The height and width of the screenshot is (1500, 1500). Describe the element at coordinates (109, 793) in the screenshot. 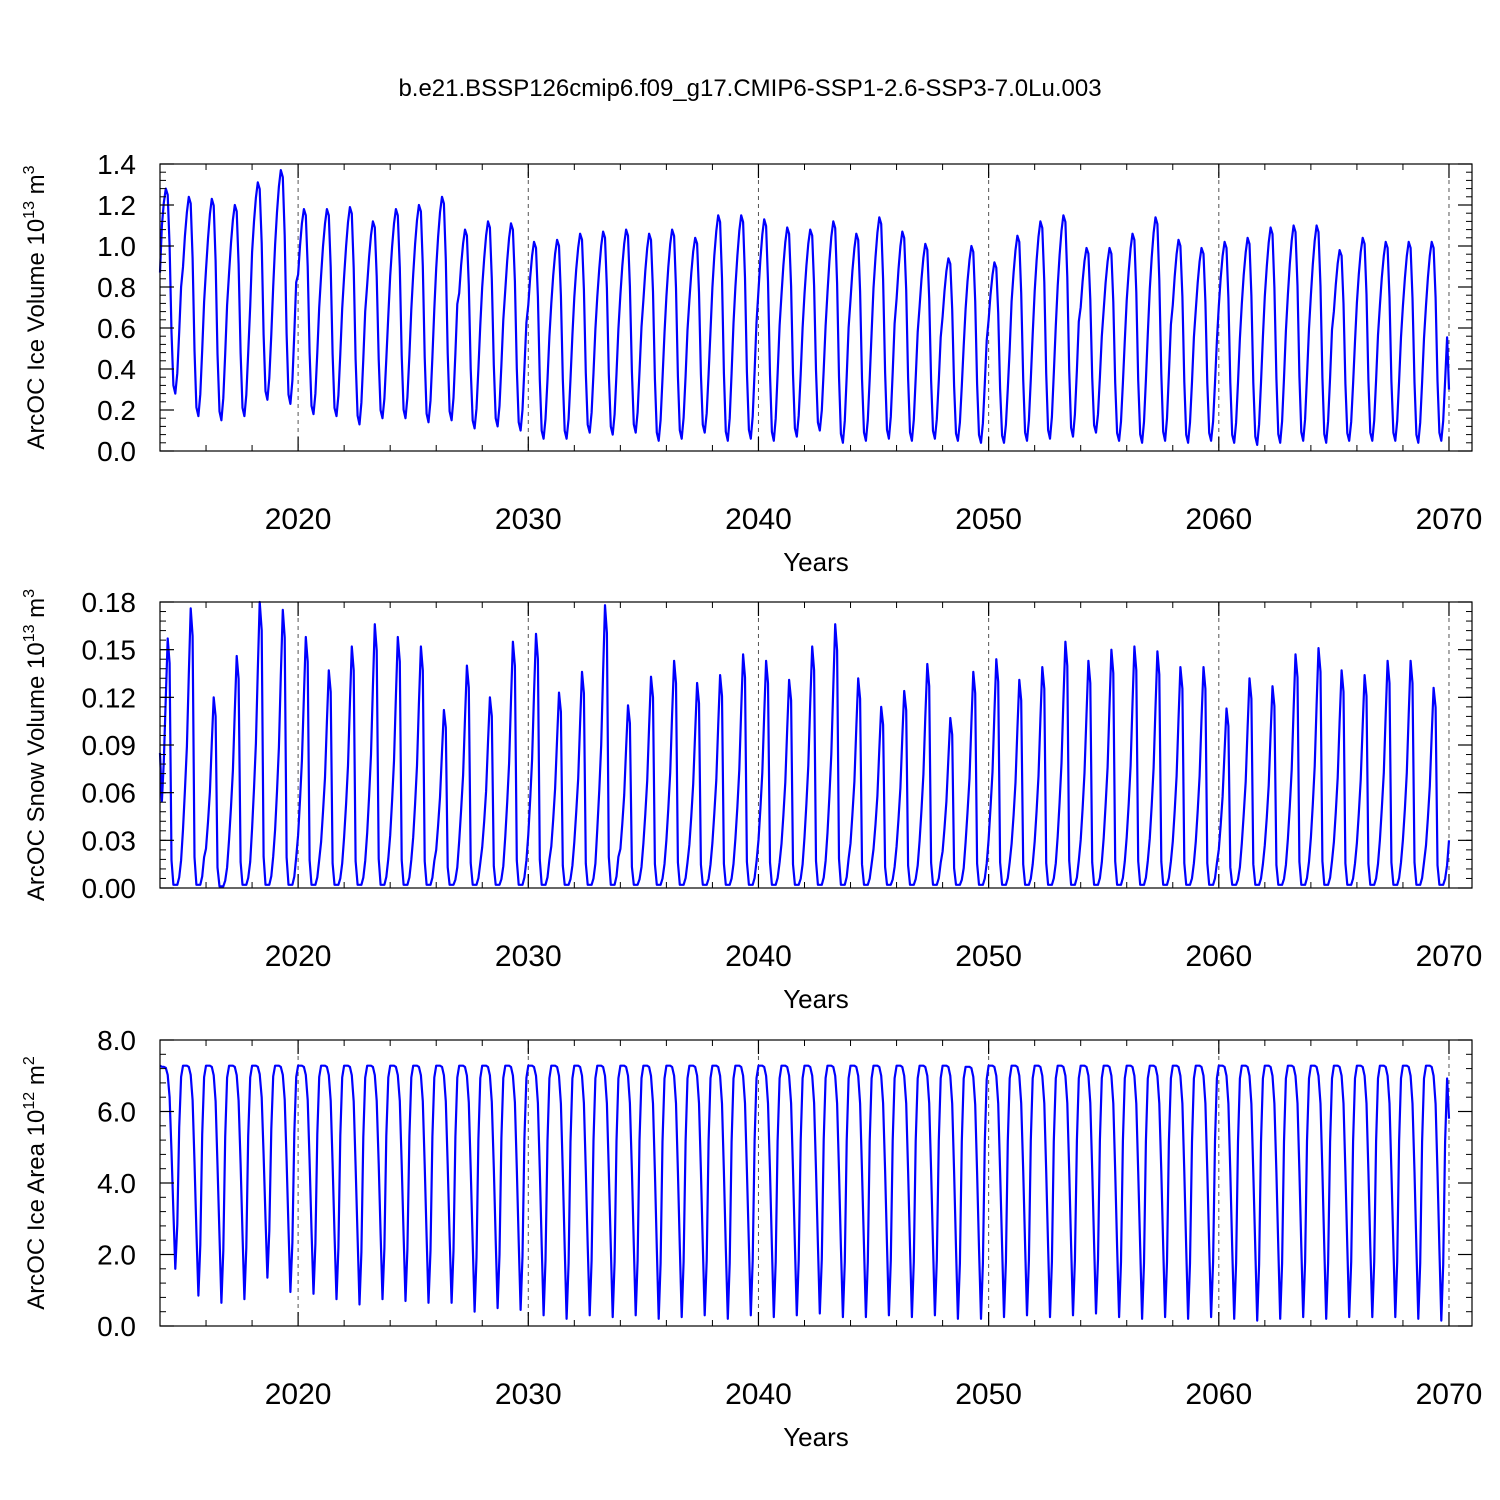

I see `y-tick-label: 0.06` at that location.